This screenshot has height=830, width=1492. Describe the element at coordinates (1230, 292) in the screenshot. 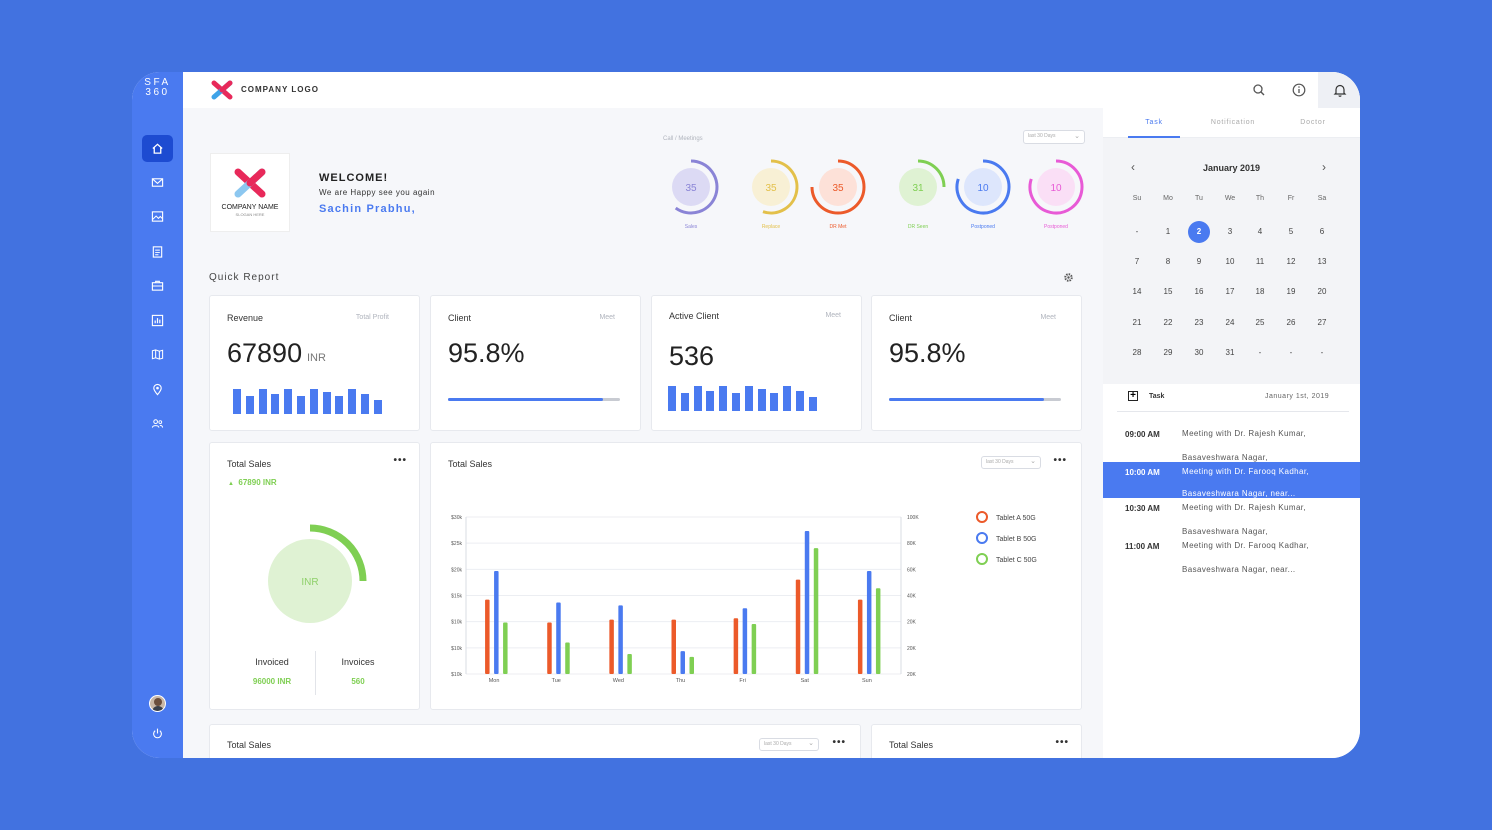

I see `calendar-day: 17` at that location.